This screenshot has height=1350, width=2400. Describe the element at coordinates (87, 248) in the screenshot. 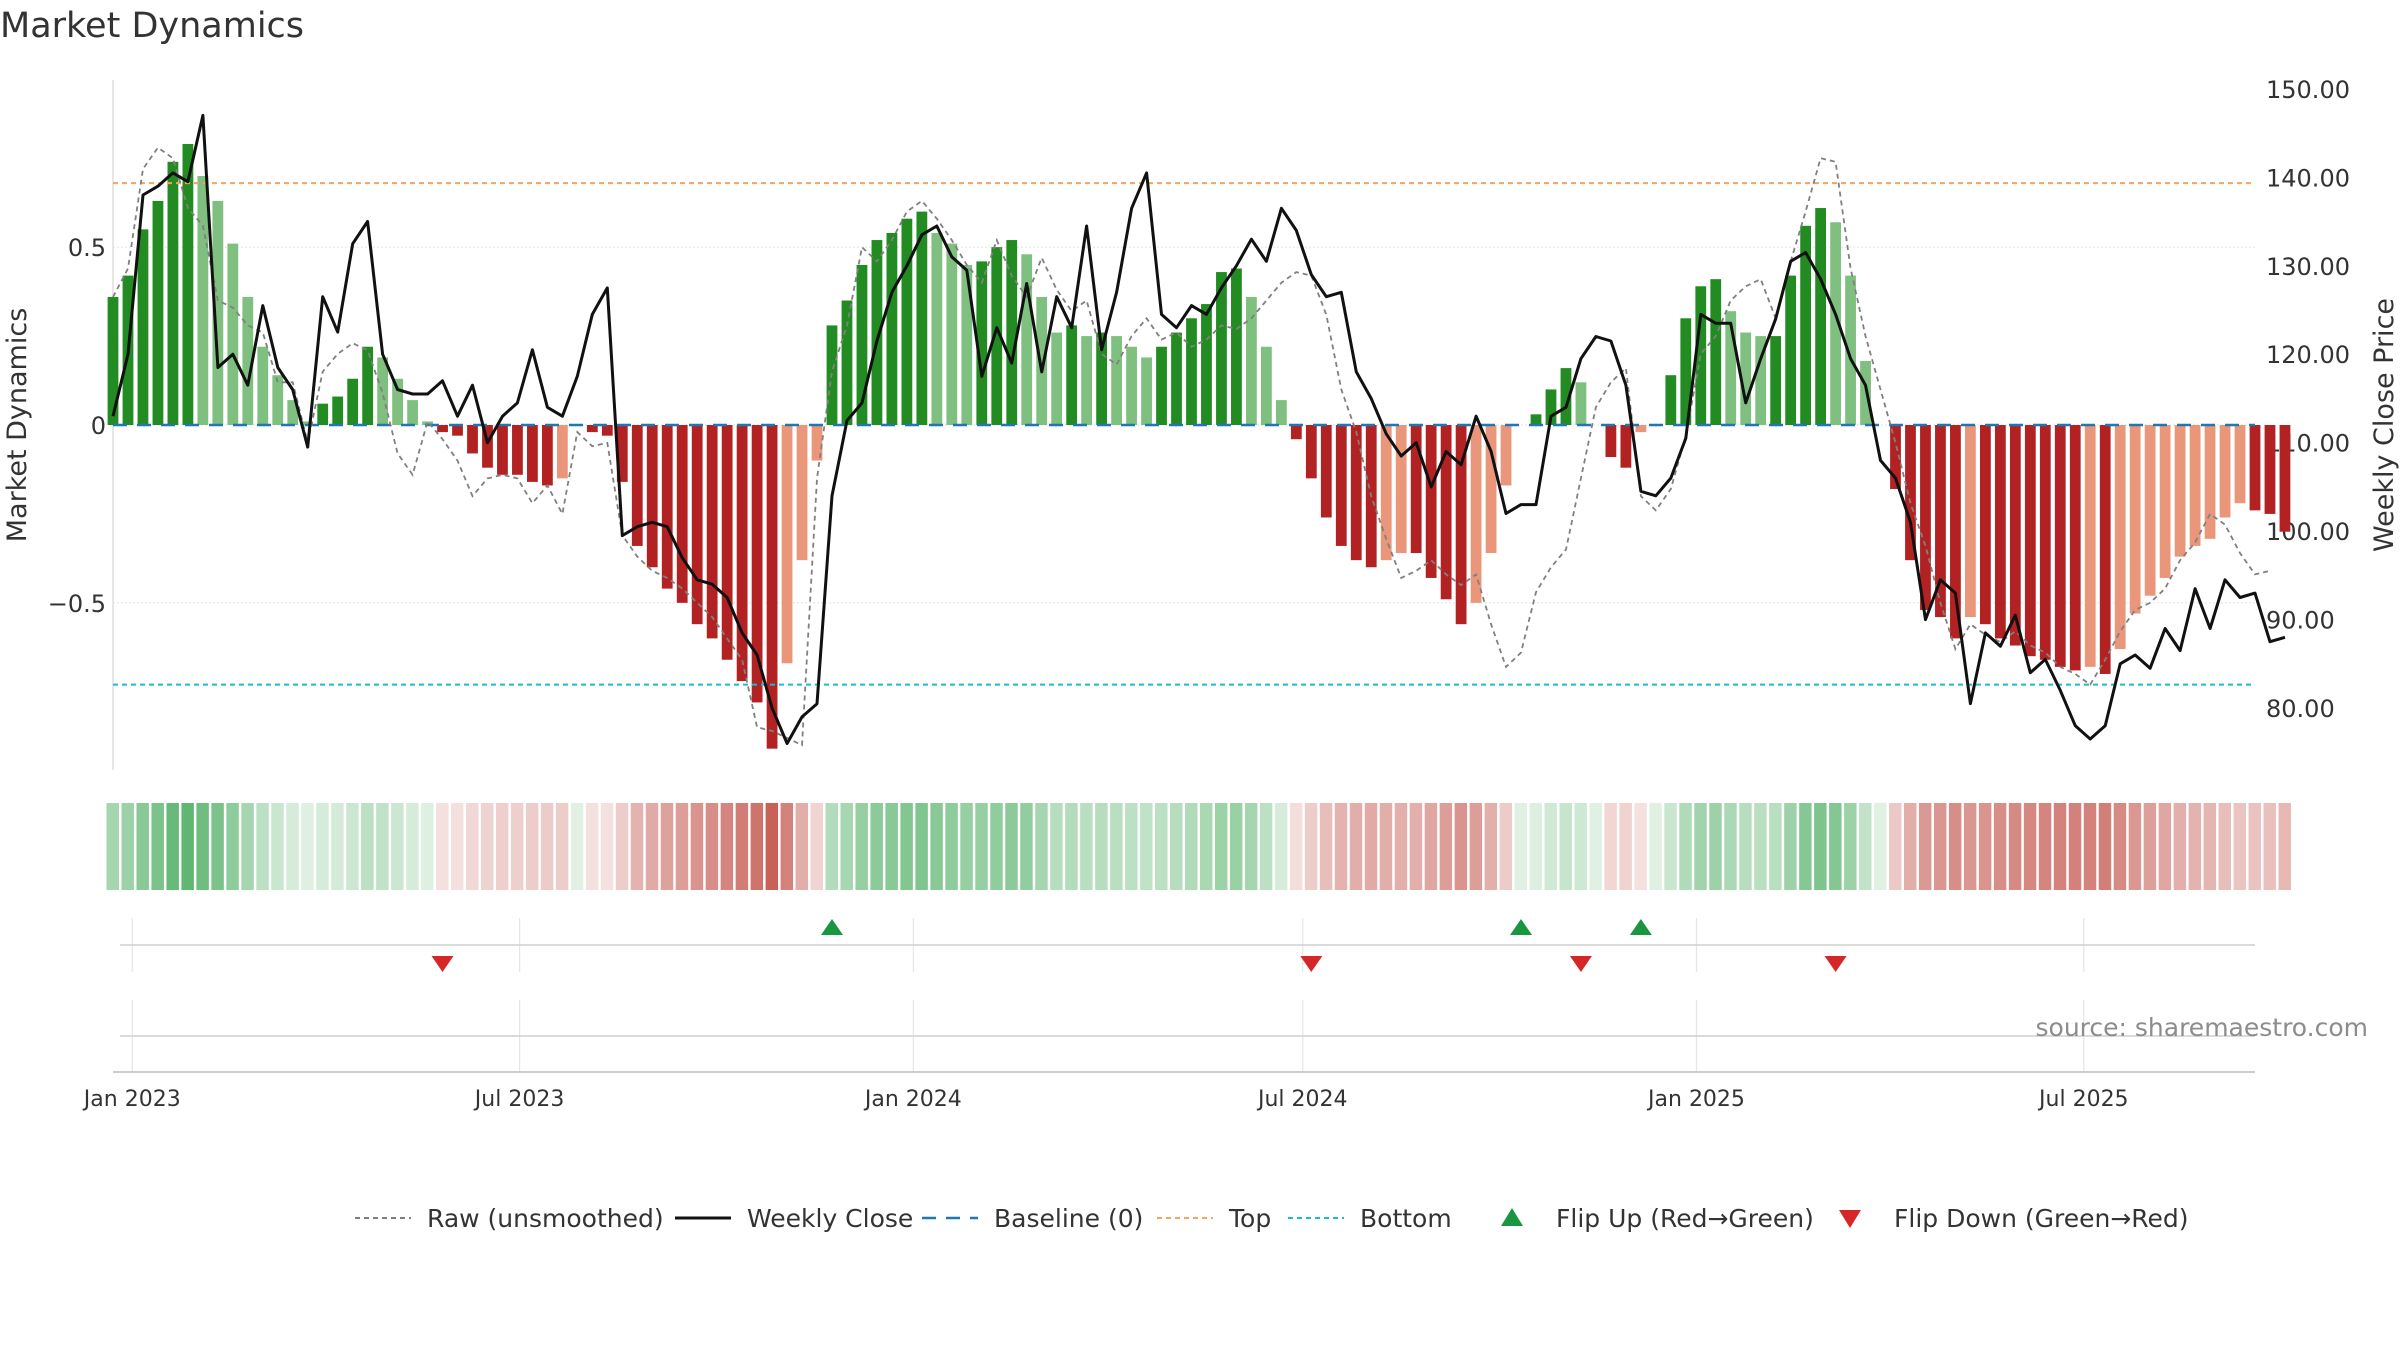

I see `y-left-tick-label: 0.5` at that location.